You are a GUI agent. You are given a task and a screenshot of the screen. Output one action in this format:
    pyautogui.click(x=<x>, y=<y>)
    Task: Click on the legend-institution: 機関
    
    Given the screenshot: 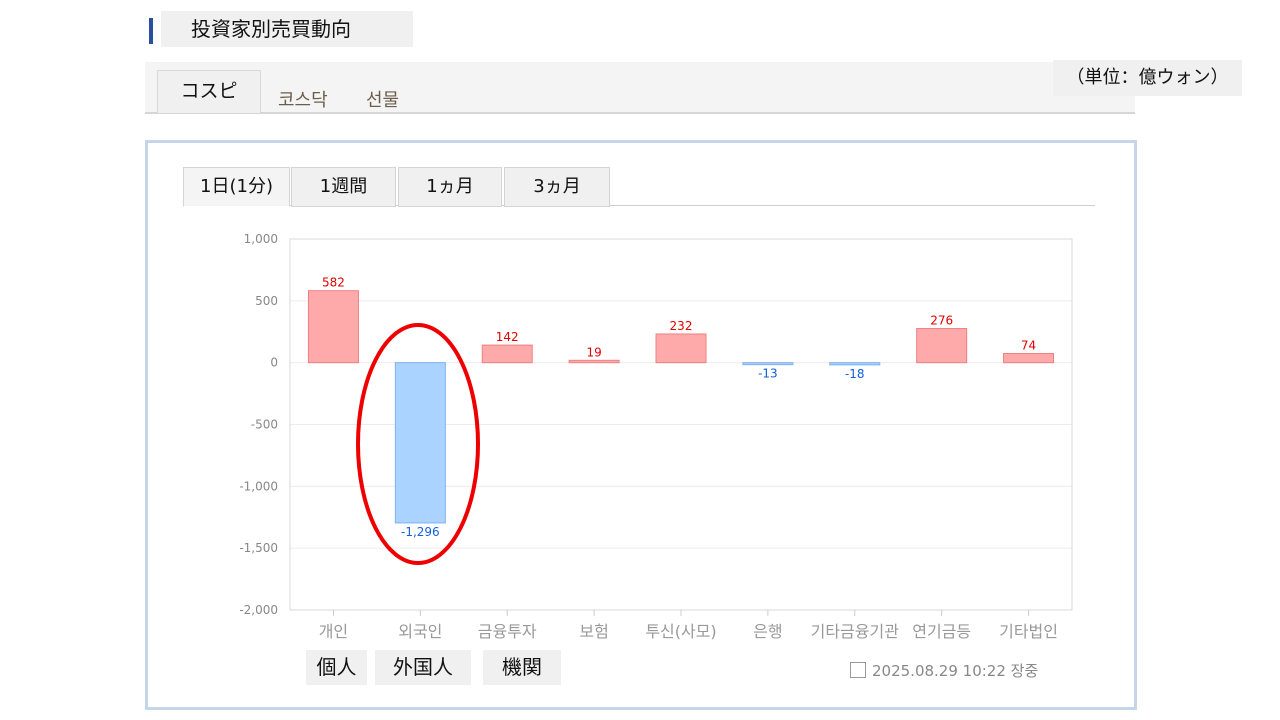 What is the action you would take?
    pyautogui.click(x=522, y=667)
    